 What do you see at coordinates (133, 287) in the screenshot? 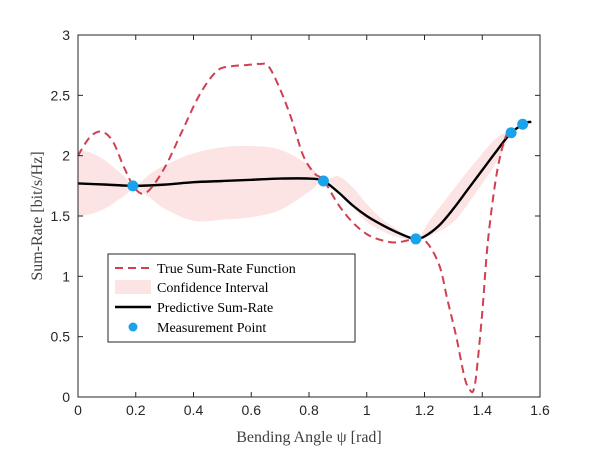
I see `legend-confidence-sample` at bounding box center [133, 287].